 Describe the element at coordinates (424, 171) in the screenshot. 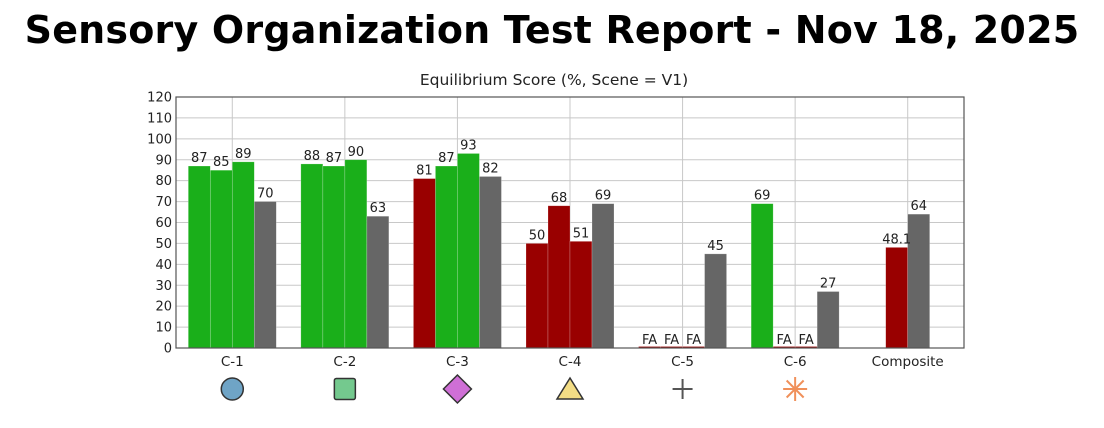

I see `data-label: 81` at that location.